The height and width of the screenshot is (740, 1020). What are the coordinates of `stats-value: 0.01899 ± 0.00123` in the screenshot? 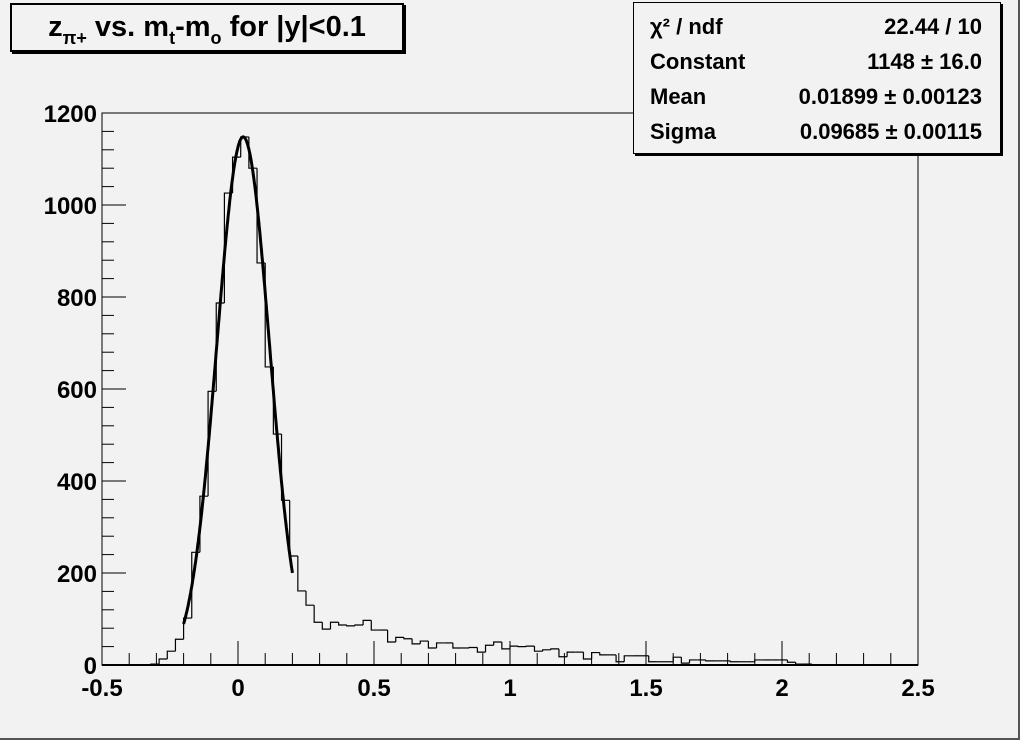 It's located at (890, 96).